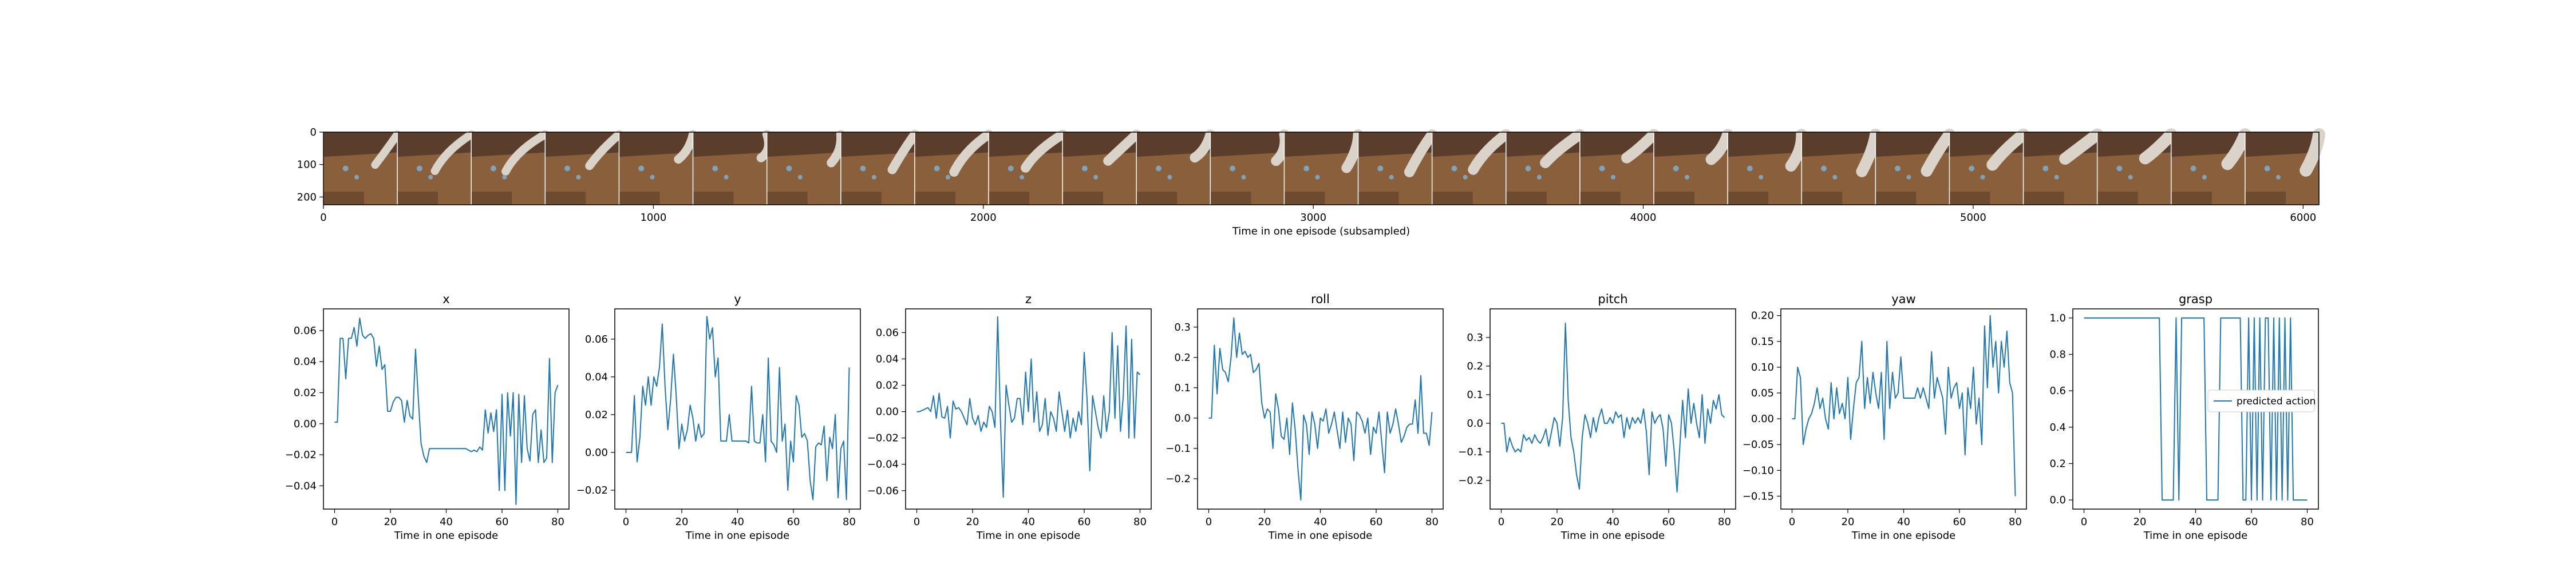  I want to click on legend: predicted action, so click(2261, 401).